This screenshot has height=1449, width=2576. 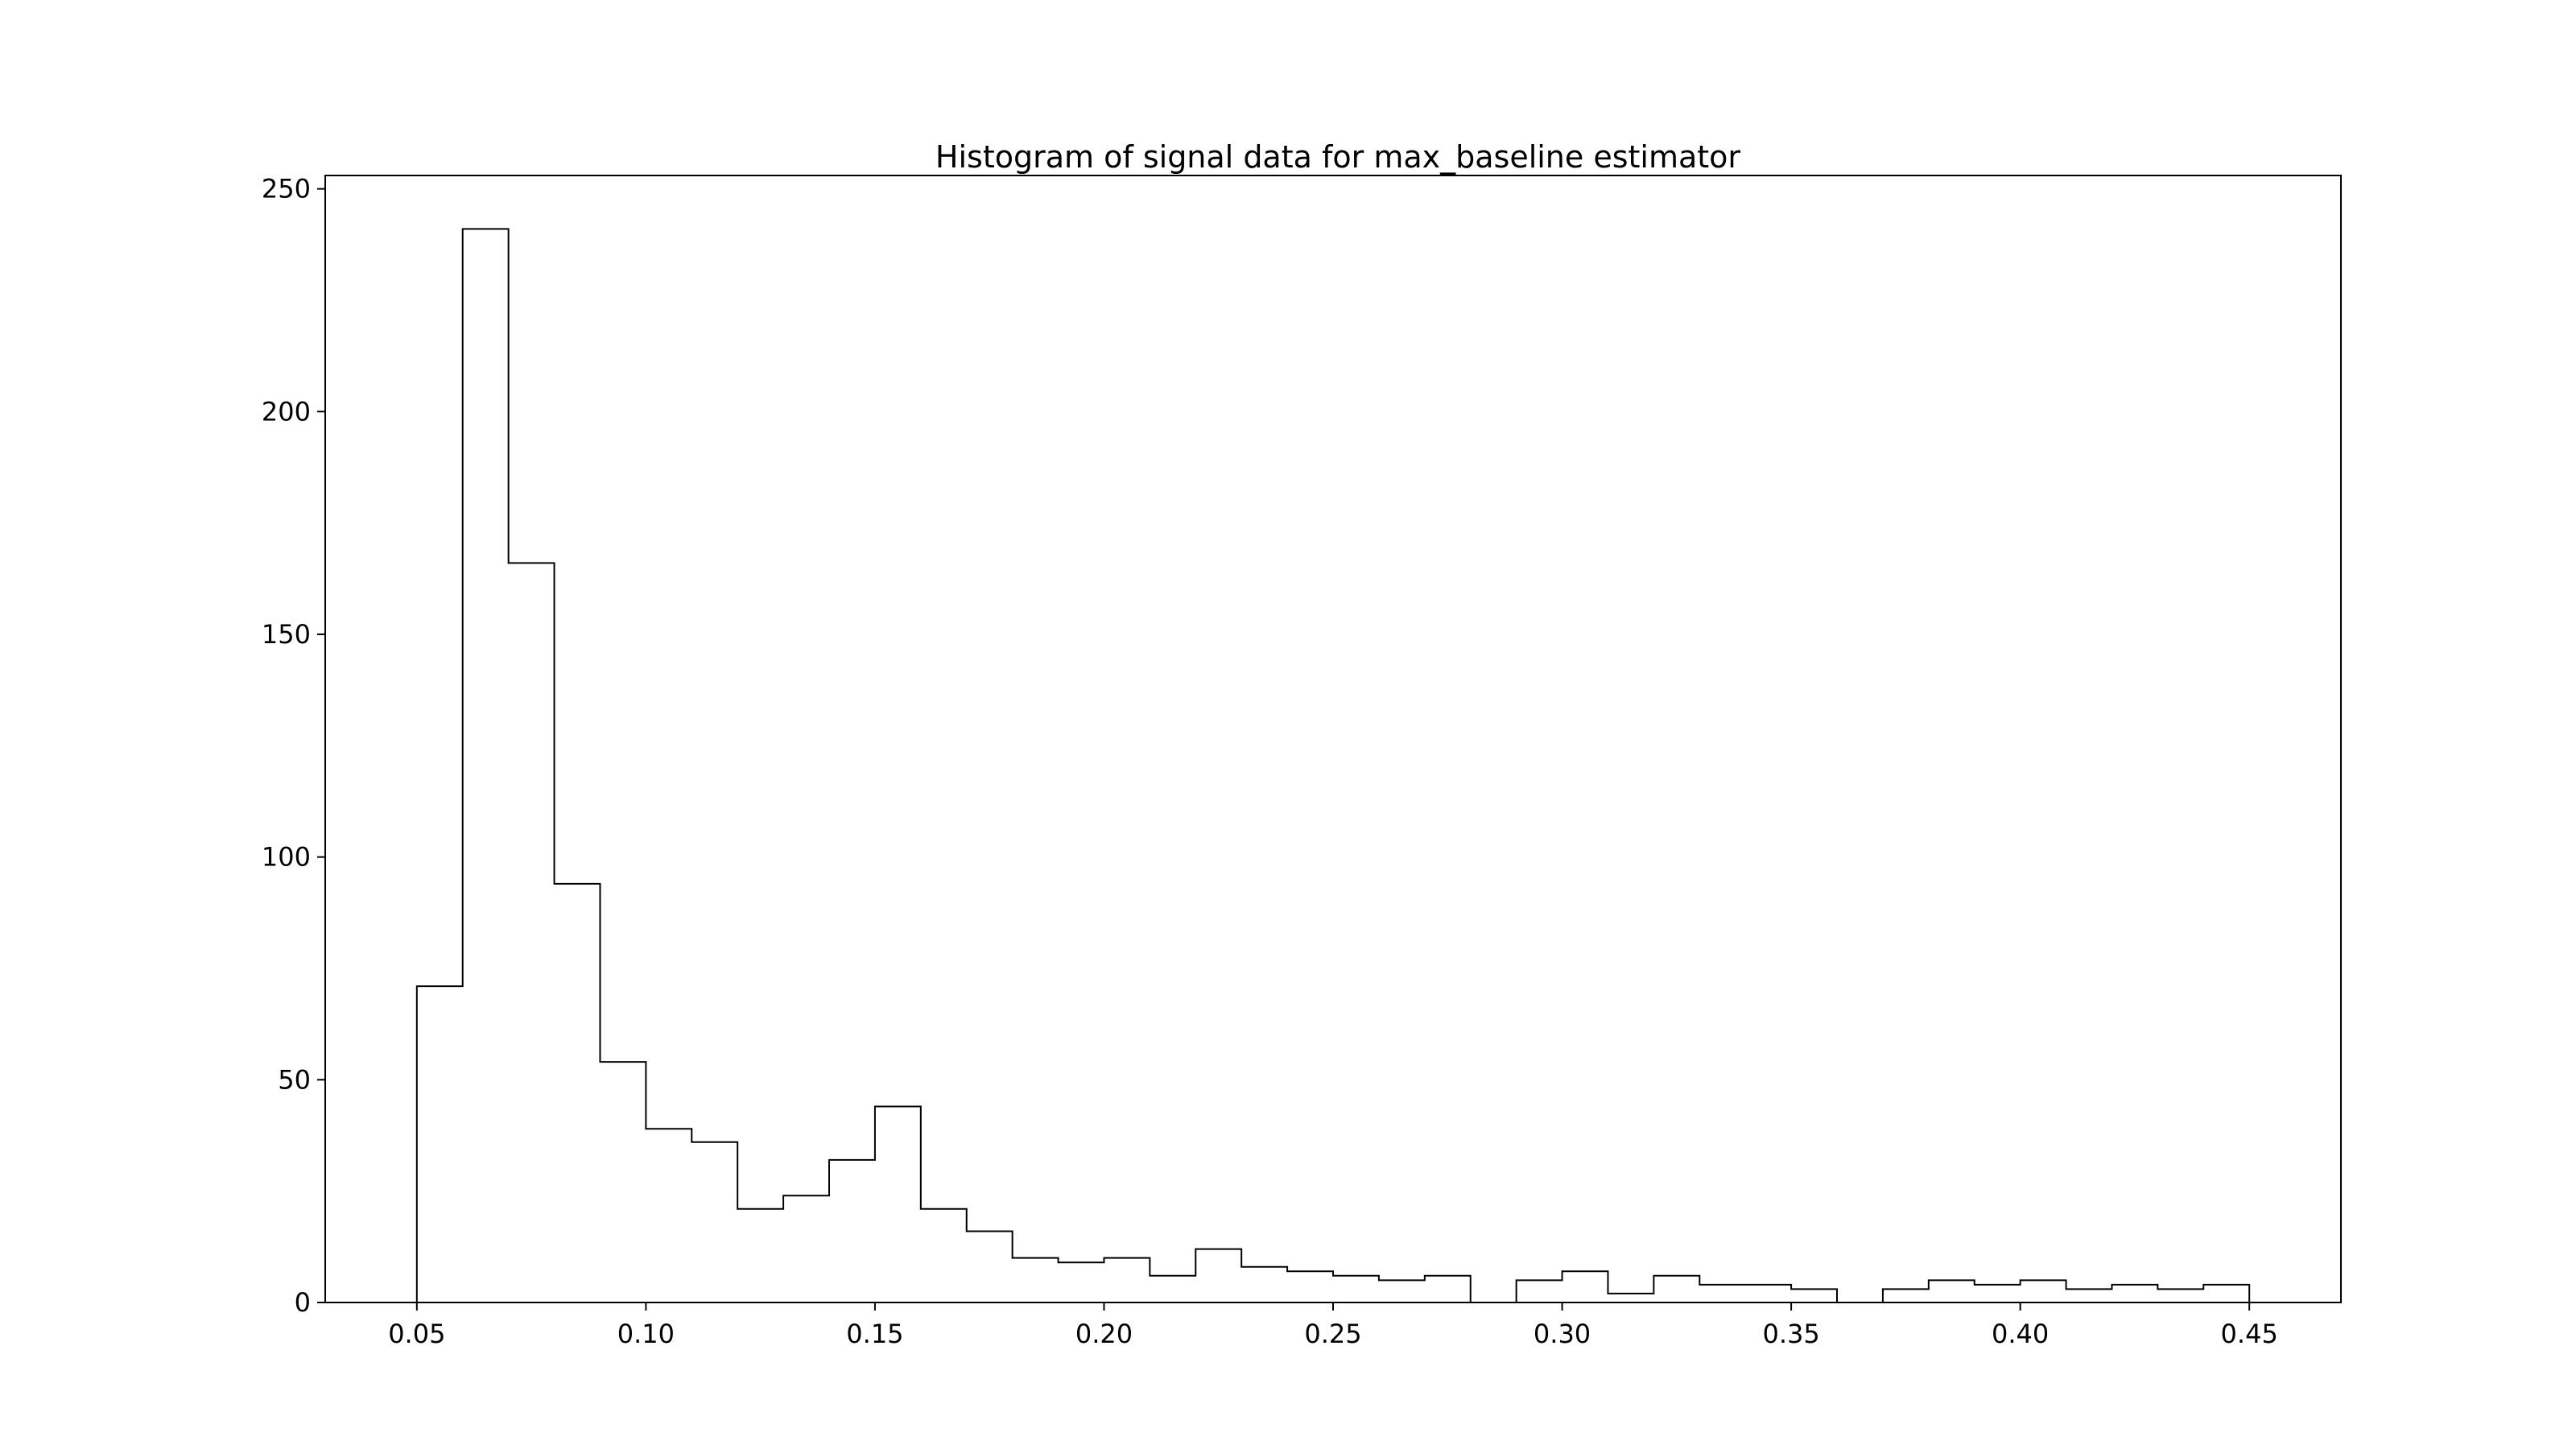 What do you see at coordinates (646, 1334) in the screenshot?
I see `x-tick-label: 0.10` at bounding box center [646, 1334].